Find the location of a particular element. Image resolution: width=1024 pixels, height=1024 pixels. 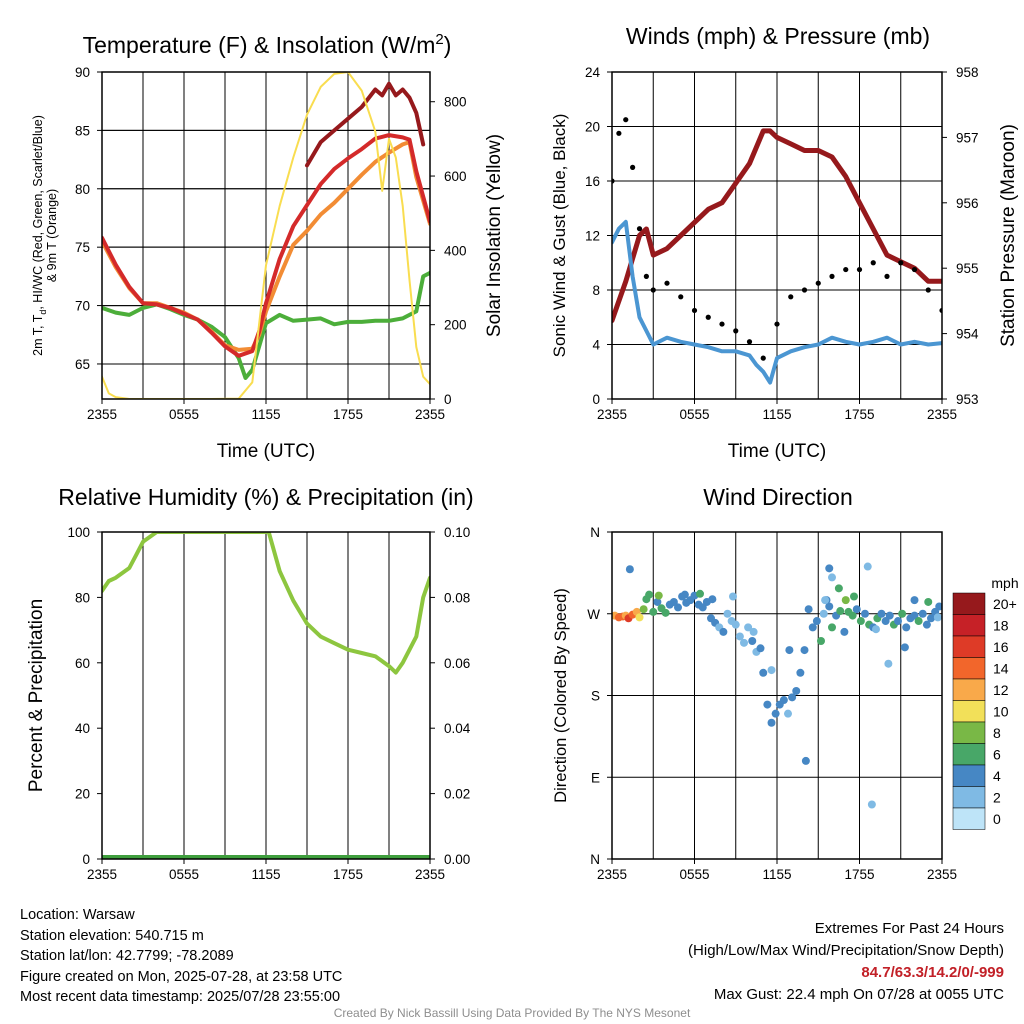

y-tick-label-right: 953 is located at coordinates (967, 399).